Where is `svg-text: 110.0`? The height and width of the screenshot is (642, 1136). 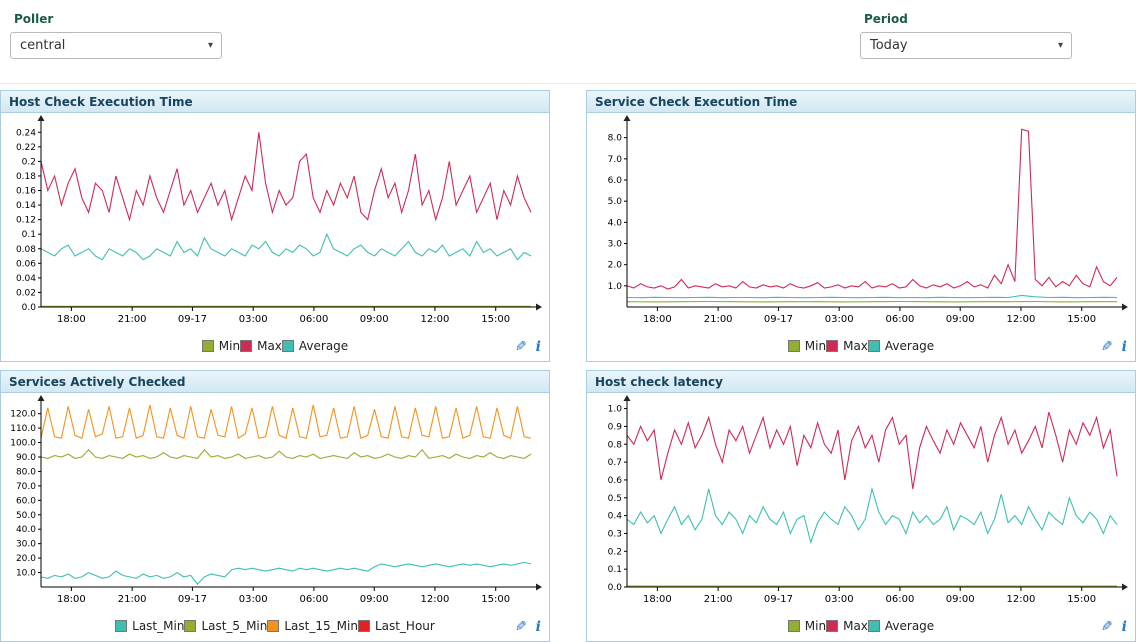
svg-text: 110.0 is located at coordinates (23, 429).